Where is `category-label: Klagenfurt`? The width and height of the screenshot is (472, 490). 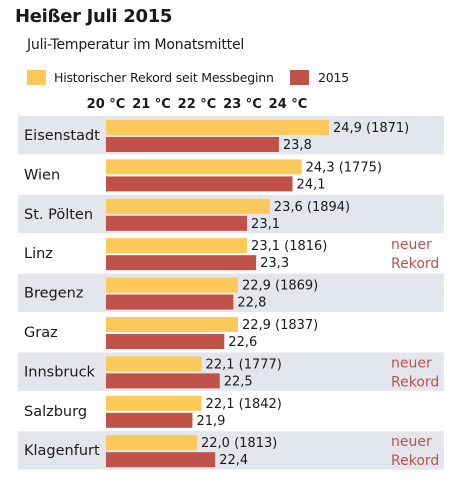 category-label: Klagenfurt is located at coordinates (62, 451).